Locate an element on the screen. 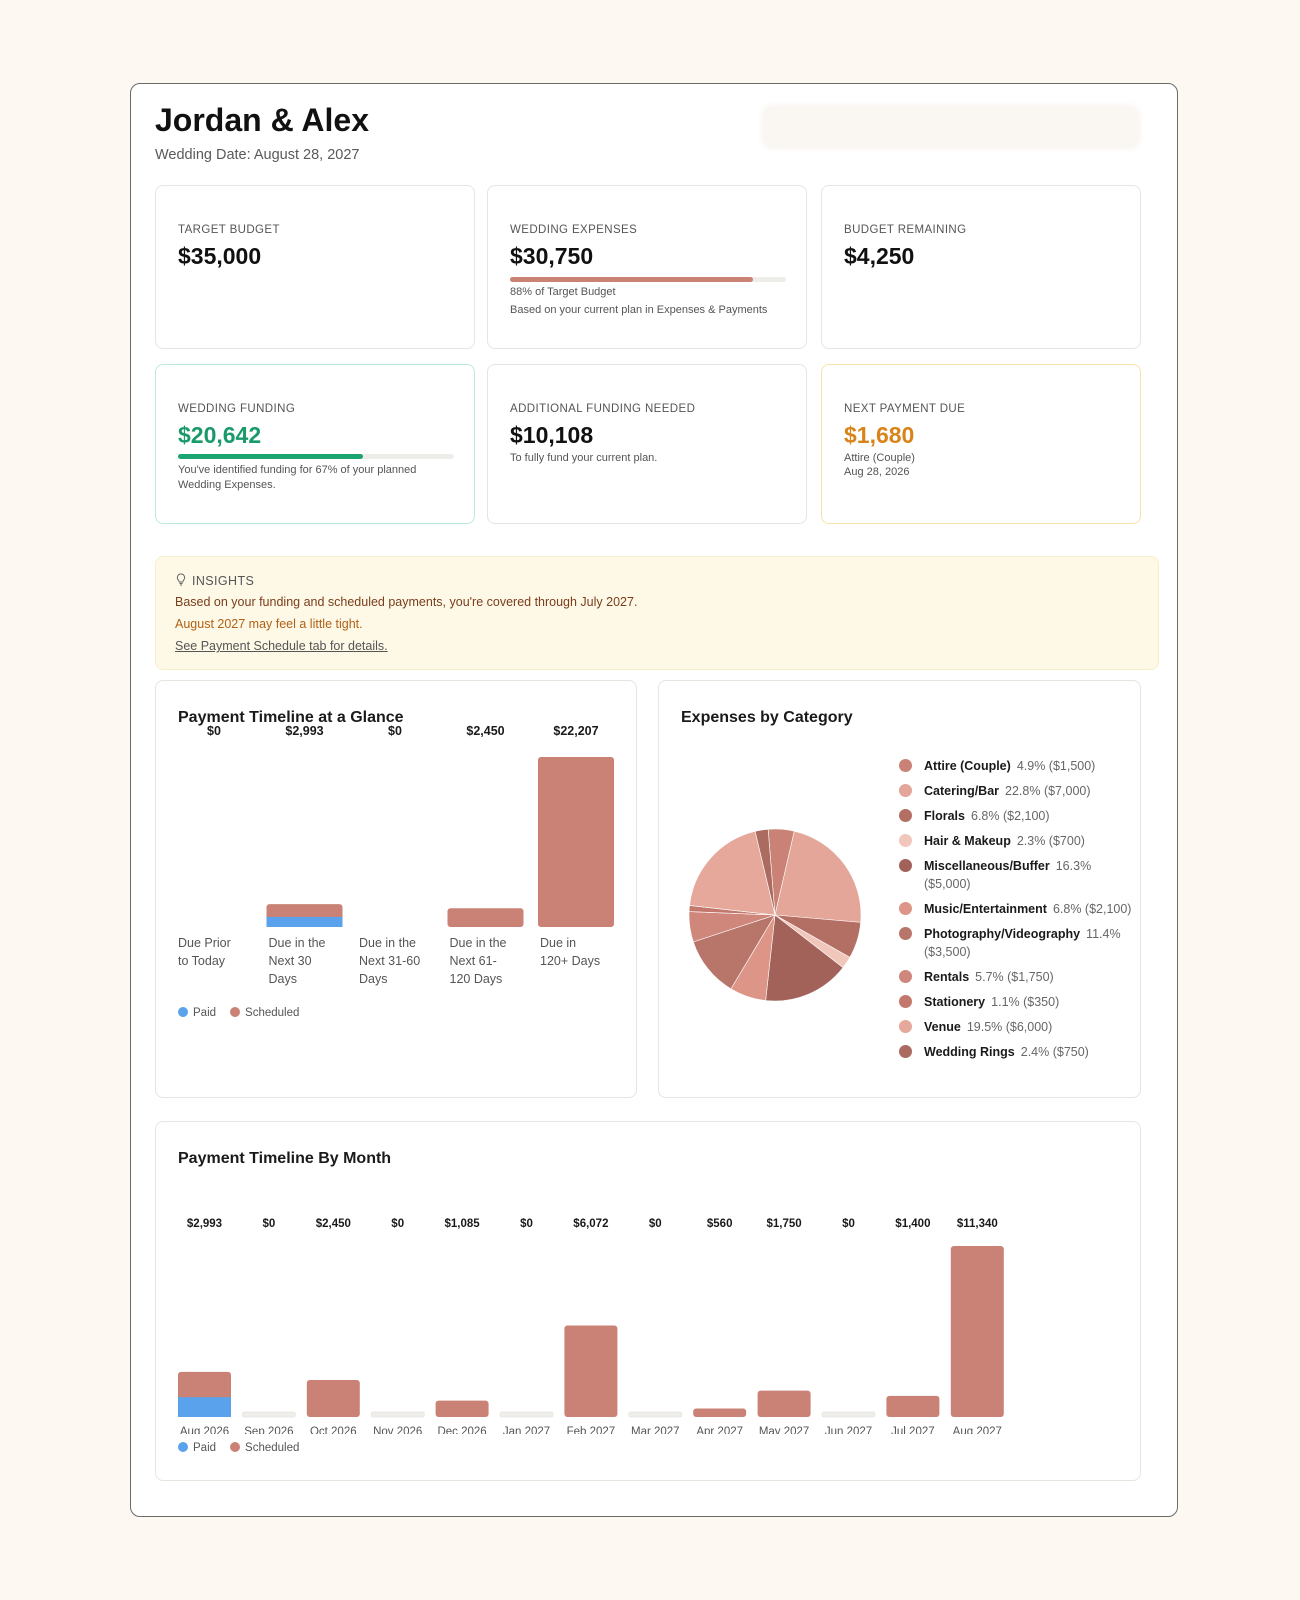  category-name: Stationery is located at coordinates (955, 1002).